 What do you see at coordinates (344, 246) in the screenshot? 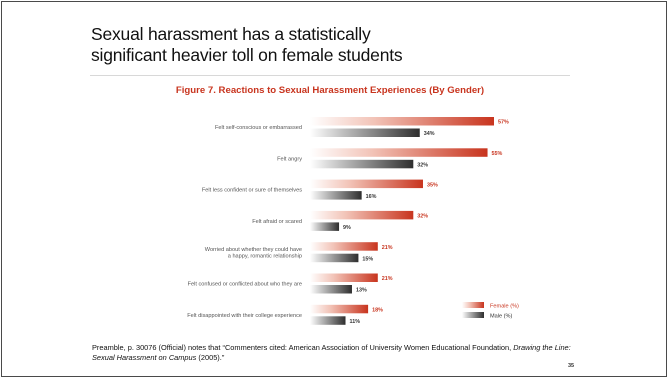
I see `female-bar-worried-about-whether-they-could-have-a-happy-romantic-relationship` at bounding box center [344, 246].